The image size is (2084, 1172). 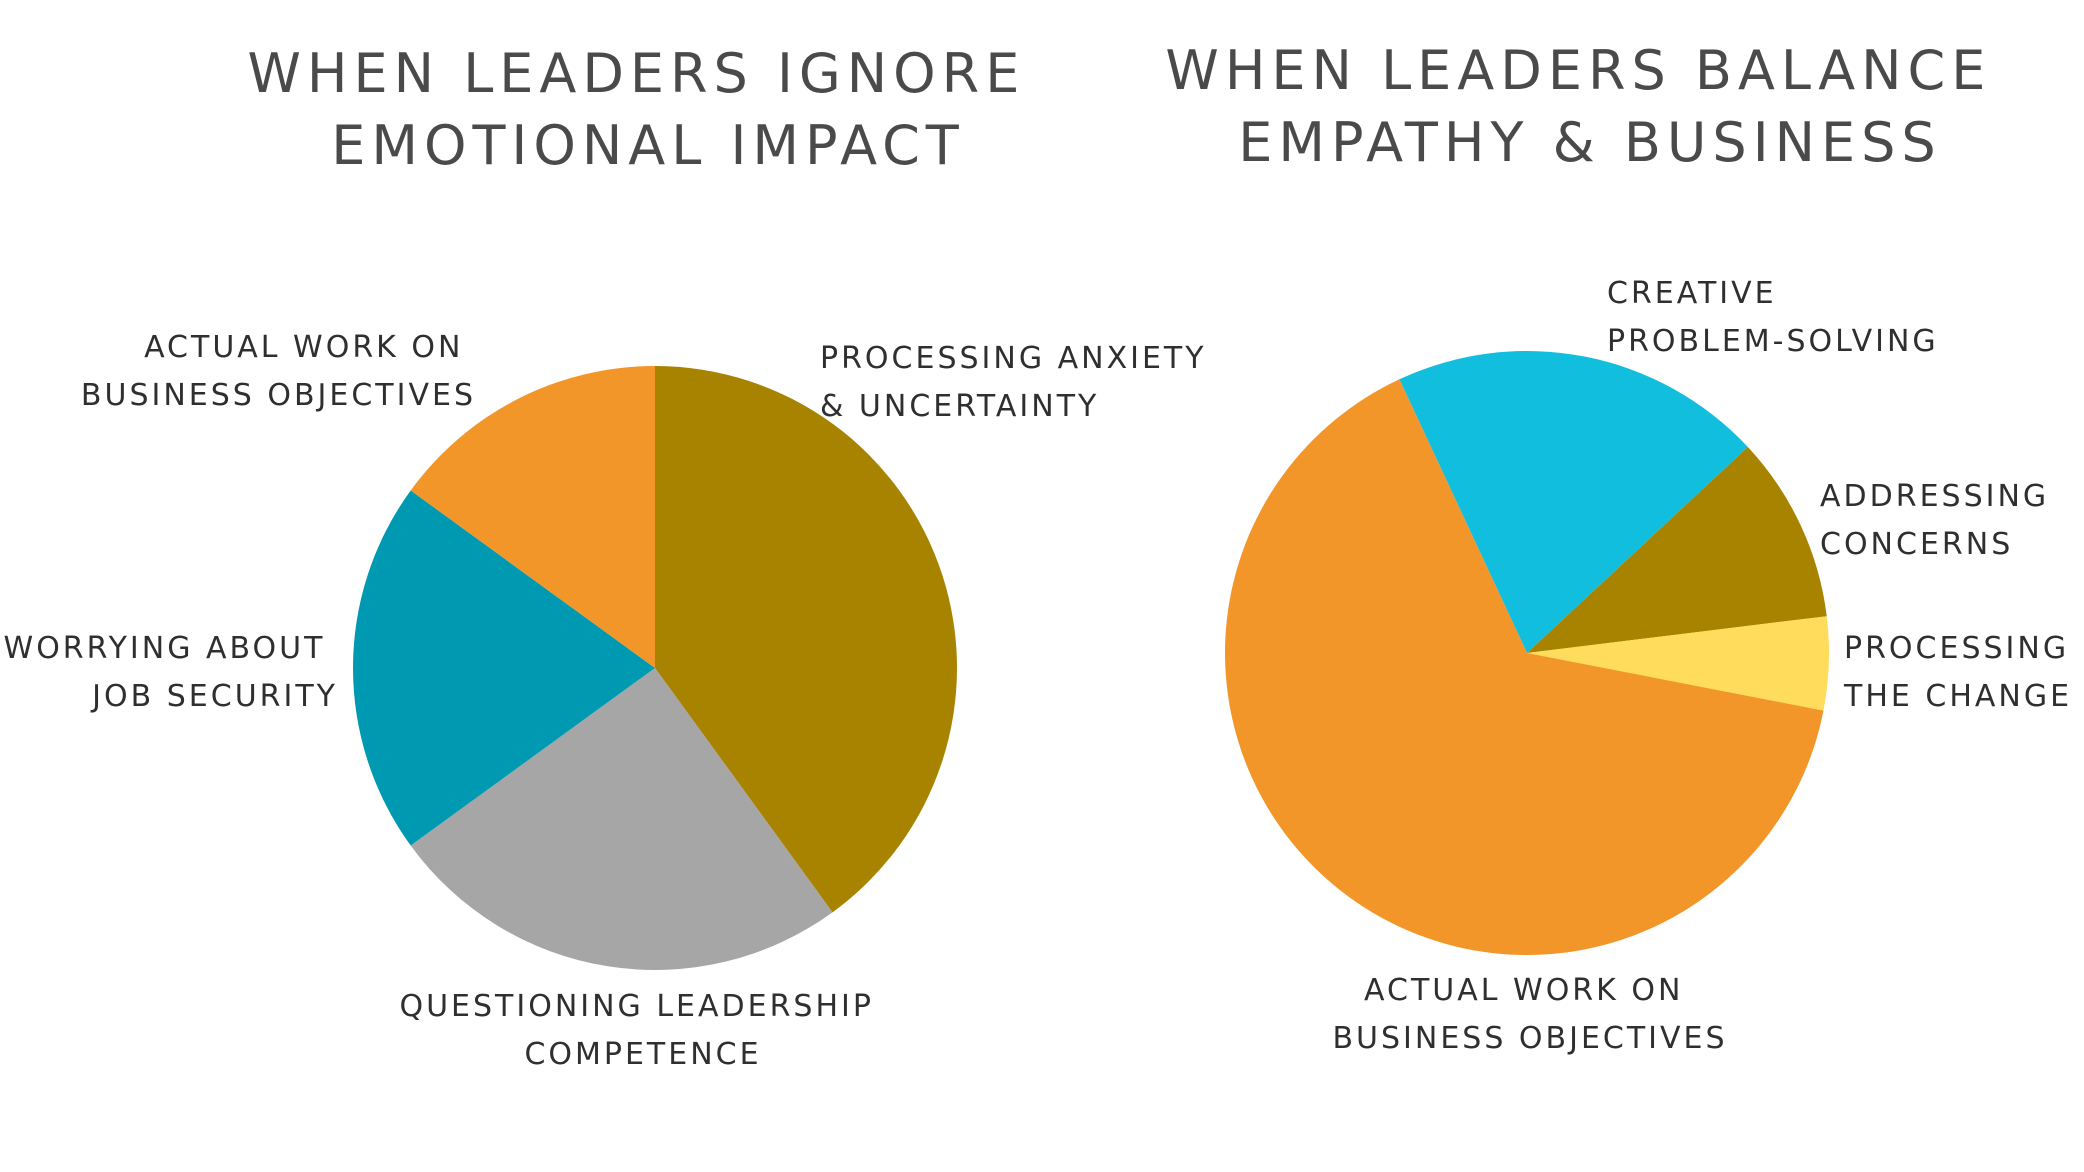 What do you see at coordinates (165, 648) in the screenshot?
I see `slice-label-worrying-job-security-line-1: WORRYING ABOUT` at bounding box center [165, 648].